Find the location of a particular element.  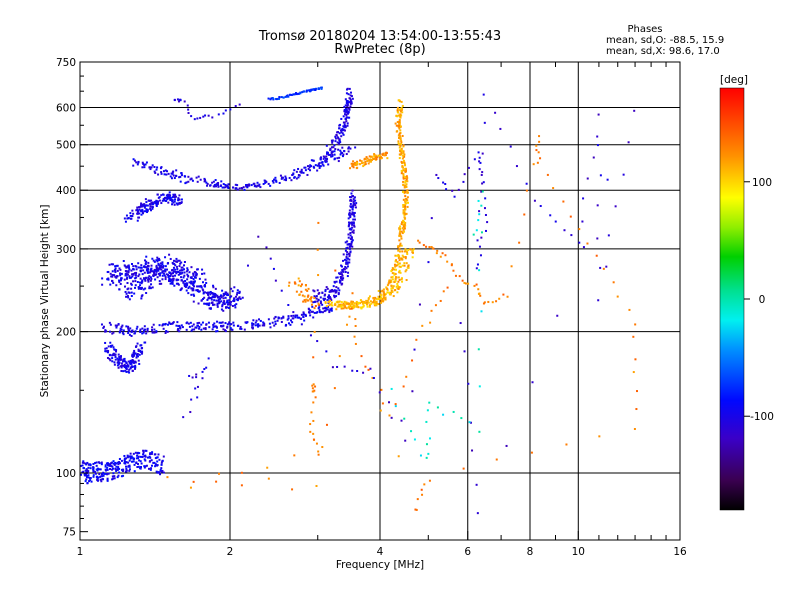

y-tick-label: 100 is located at coordinates (66, 474).